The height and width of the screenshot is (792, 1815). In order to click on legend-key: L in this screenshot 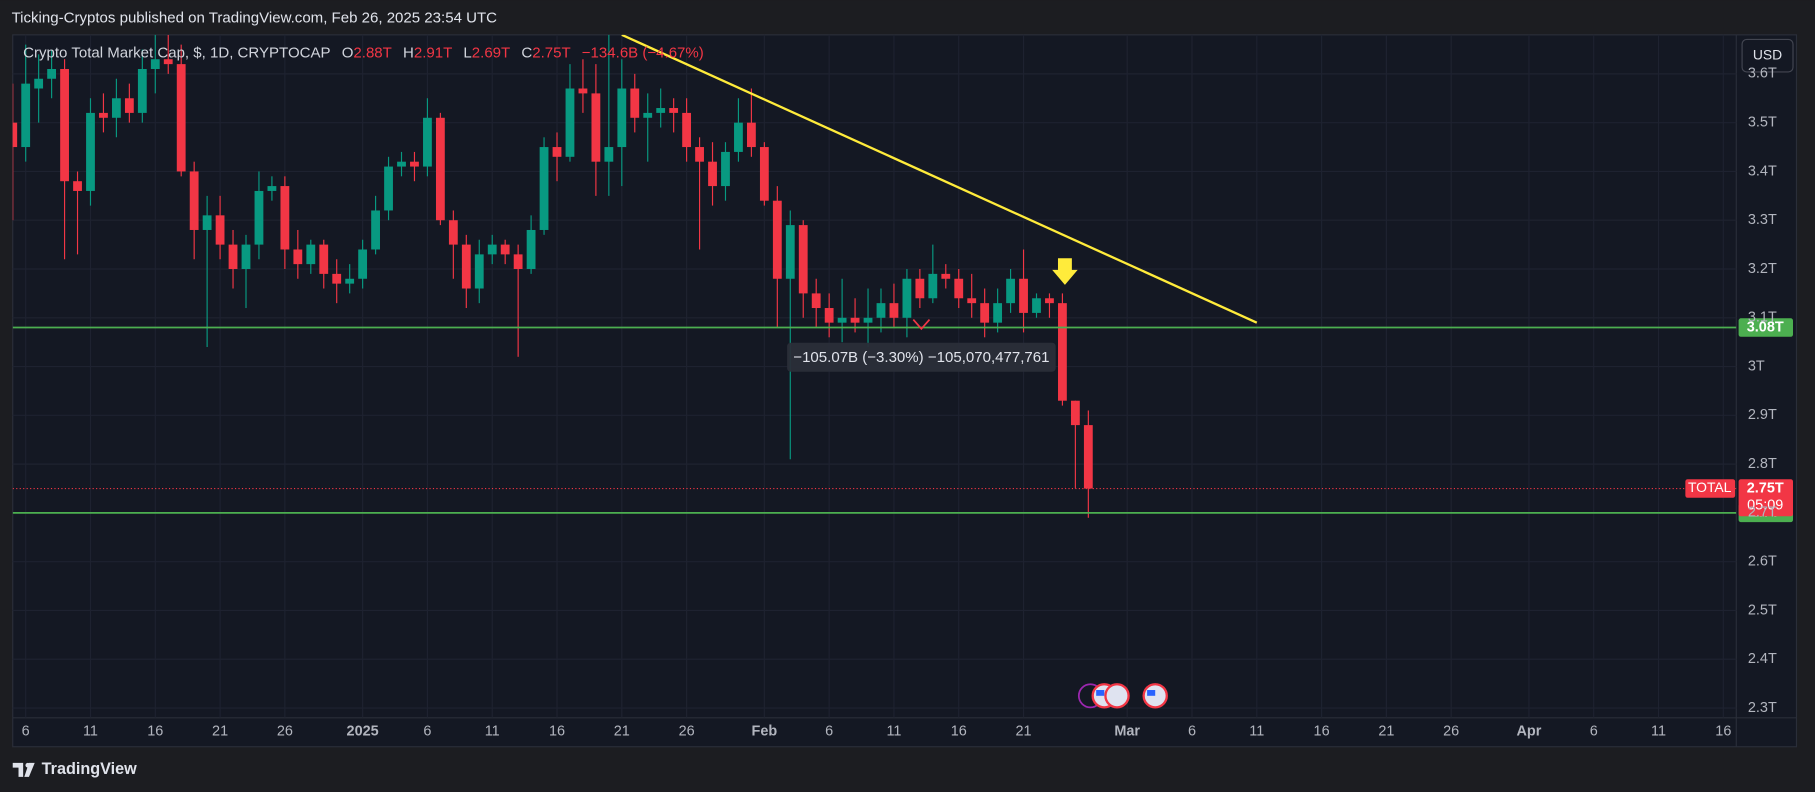, I will do `click(467, 52)`.